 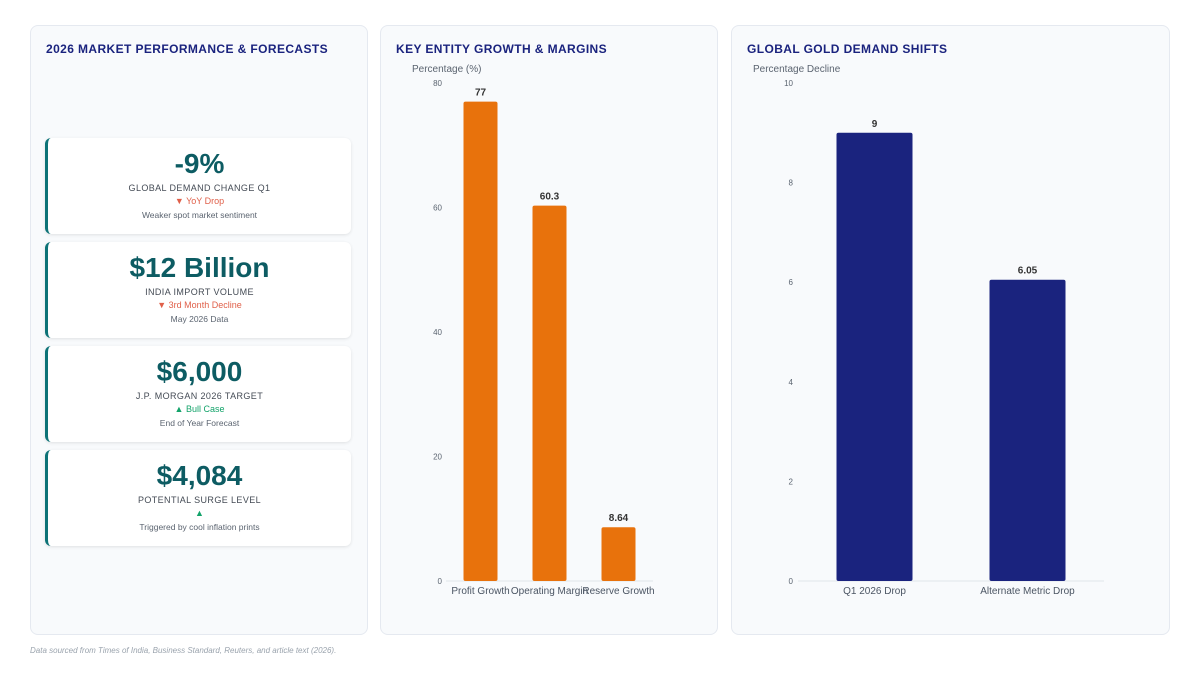 I want to click on bar-value-label: 60.3, so click(x=550, y=197).